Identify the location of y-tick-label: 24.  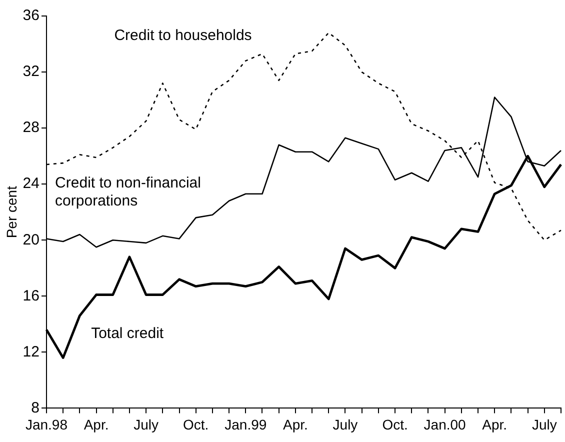
(31, 183).